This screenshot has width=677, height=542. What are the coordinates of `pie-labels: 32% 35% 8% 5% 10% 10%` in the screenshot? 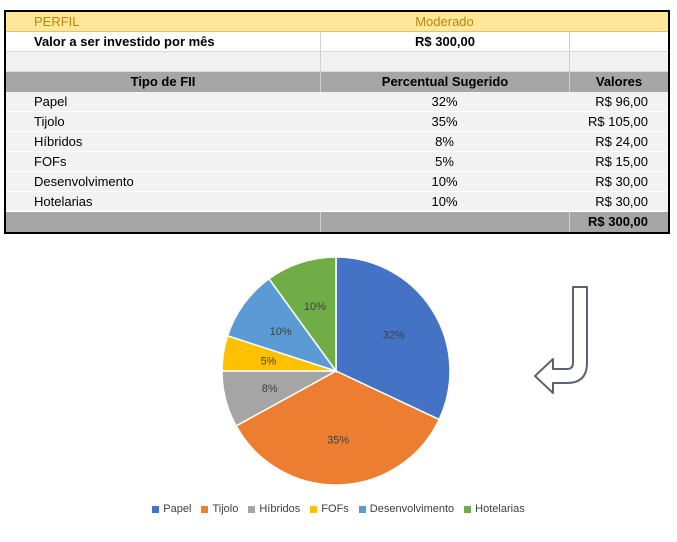 It's located at (332, 374).